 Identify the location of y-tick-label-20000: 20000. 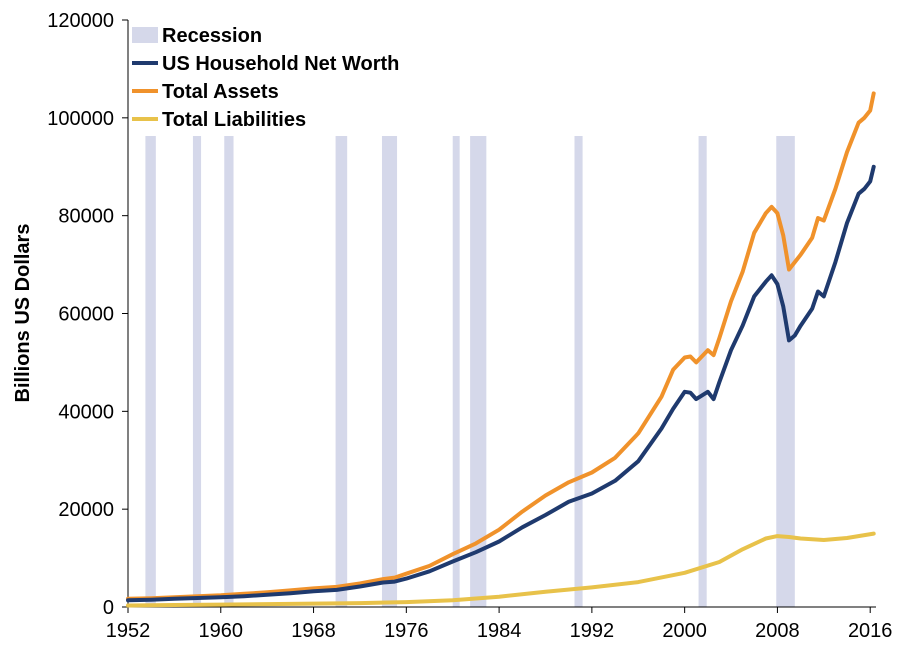
(86, 510).